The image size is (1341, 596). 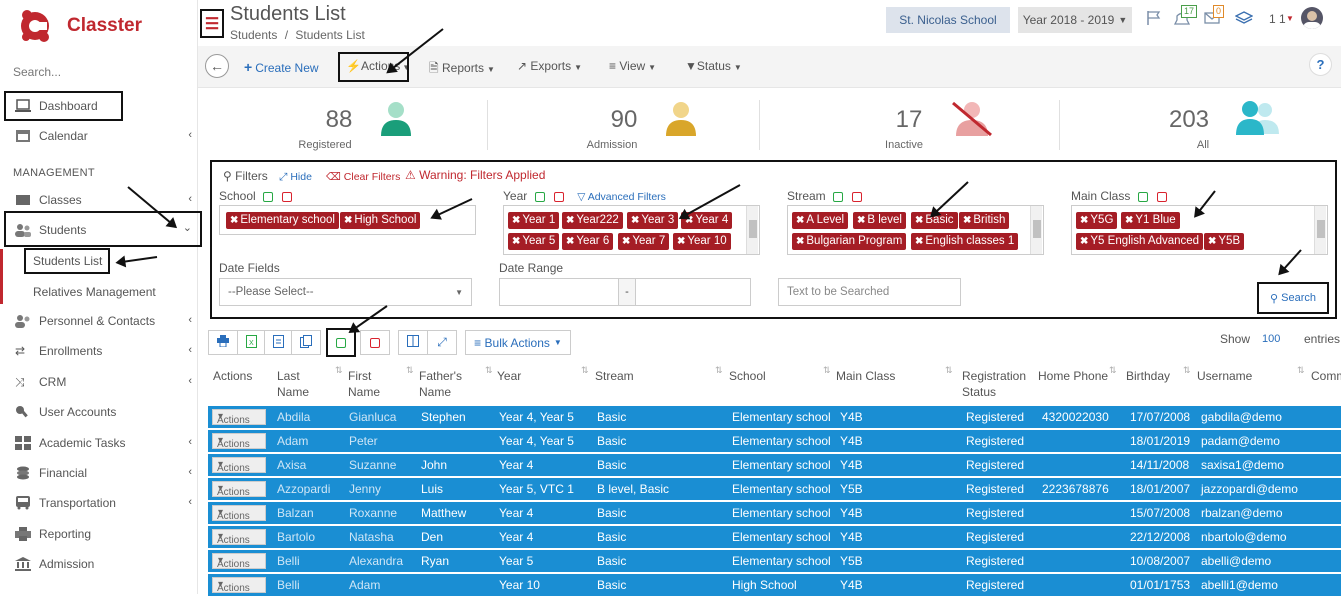 What do you see at coordinates (713, 66) in the screenshot?
I see `status-menu: ▼Status ▼` at bounding box center [713, 66].